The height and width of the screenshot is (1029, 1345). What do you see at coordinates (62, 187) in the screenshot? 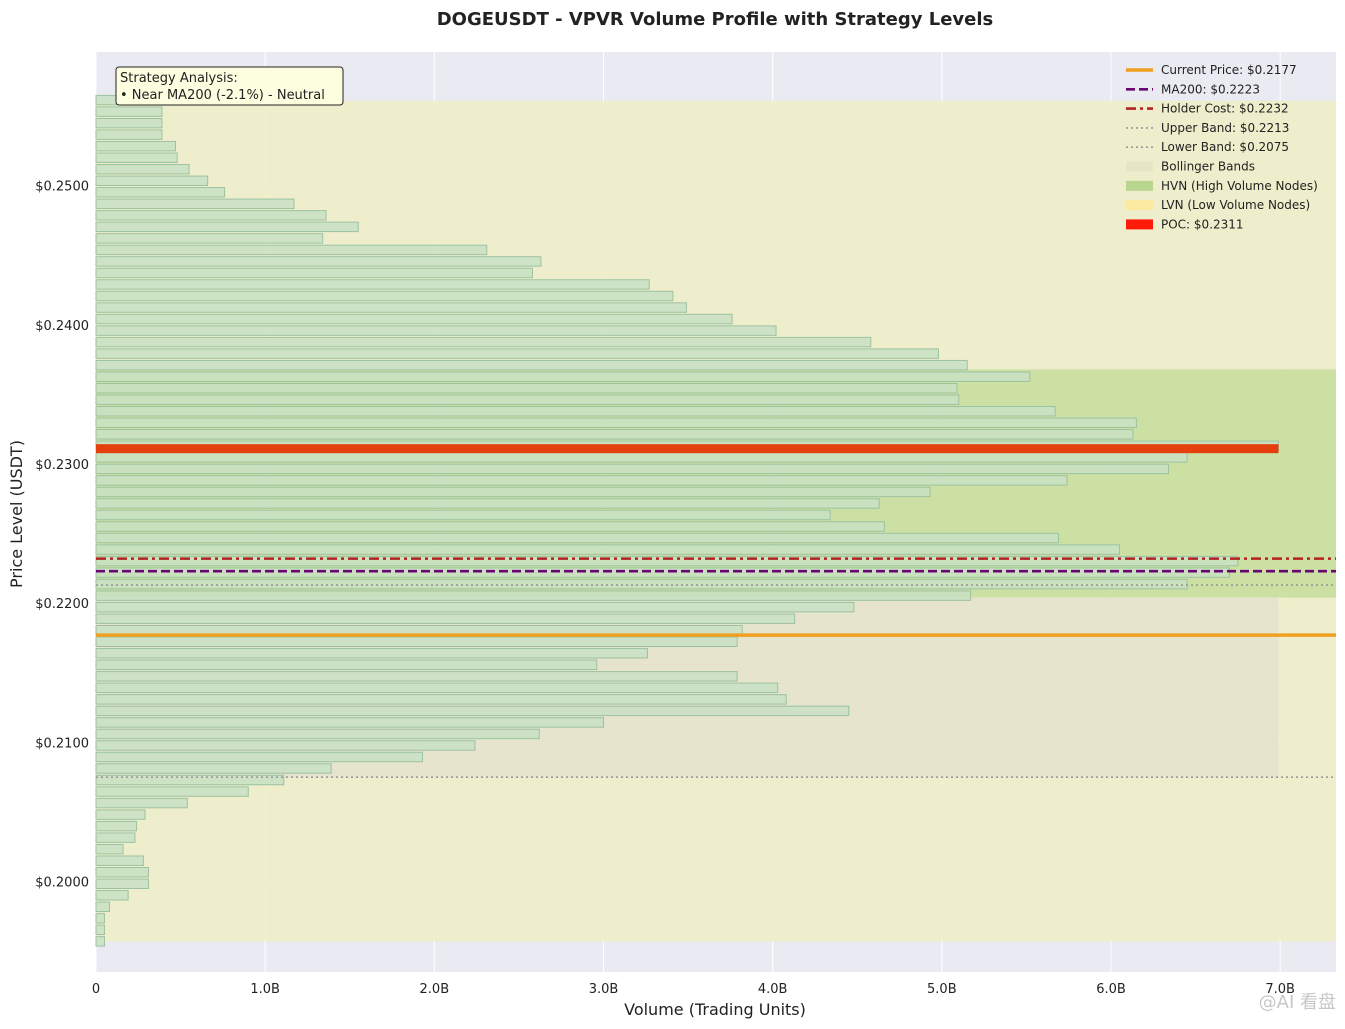
I see `y-tick-label-5: $0.2500` at bounding box center [62, 187].